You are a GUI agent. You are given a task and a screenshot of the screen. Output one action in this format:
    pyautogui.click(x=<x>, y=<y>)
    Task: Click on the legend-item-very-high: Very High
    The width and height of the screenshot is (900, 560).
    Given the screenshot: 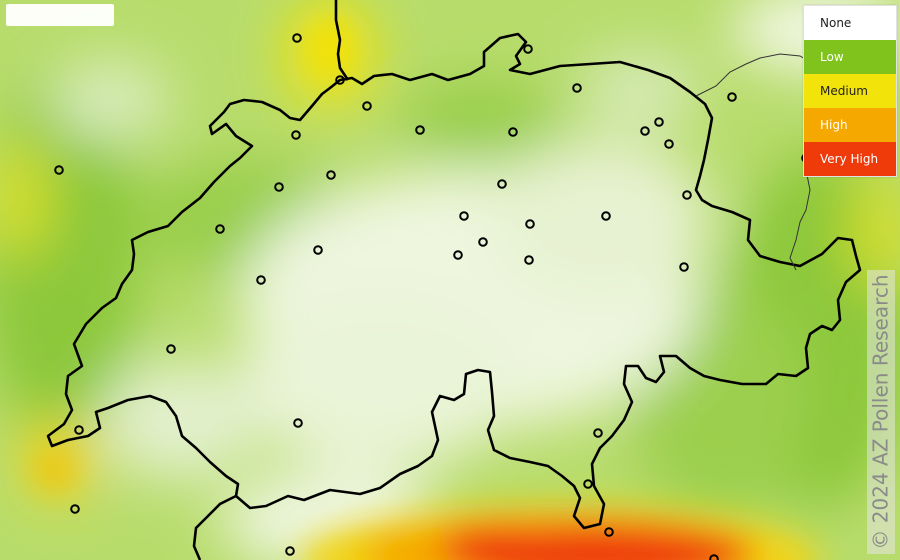 What is the action you would take?
    pyautogui.click(x=850, y=159)
    